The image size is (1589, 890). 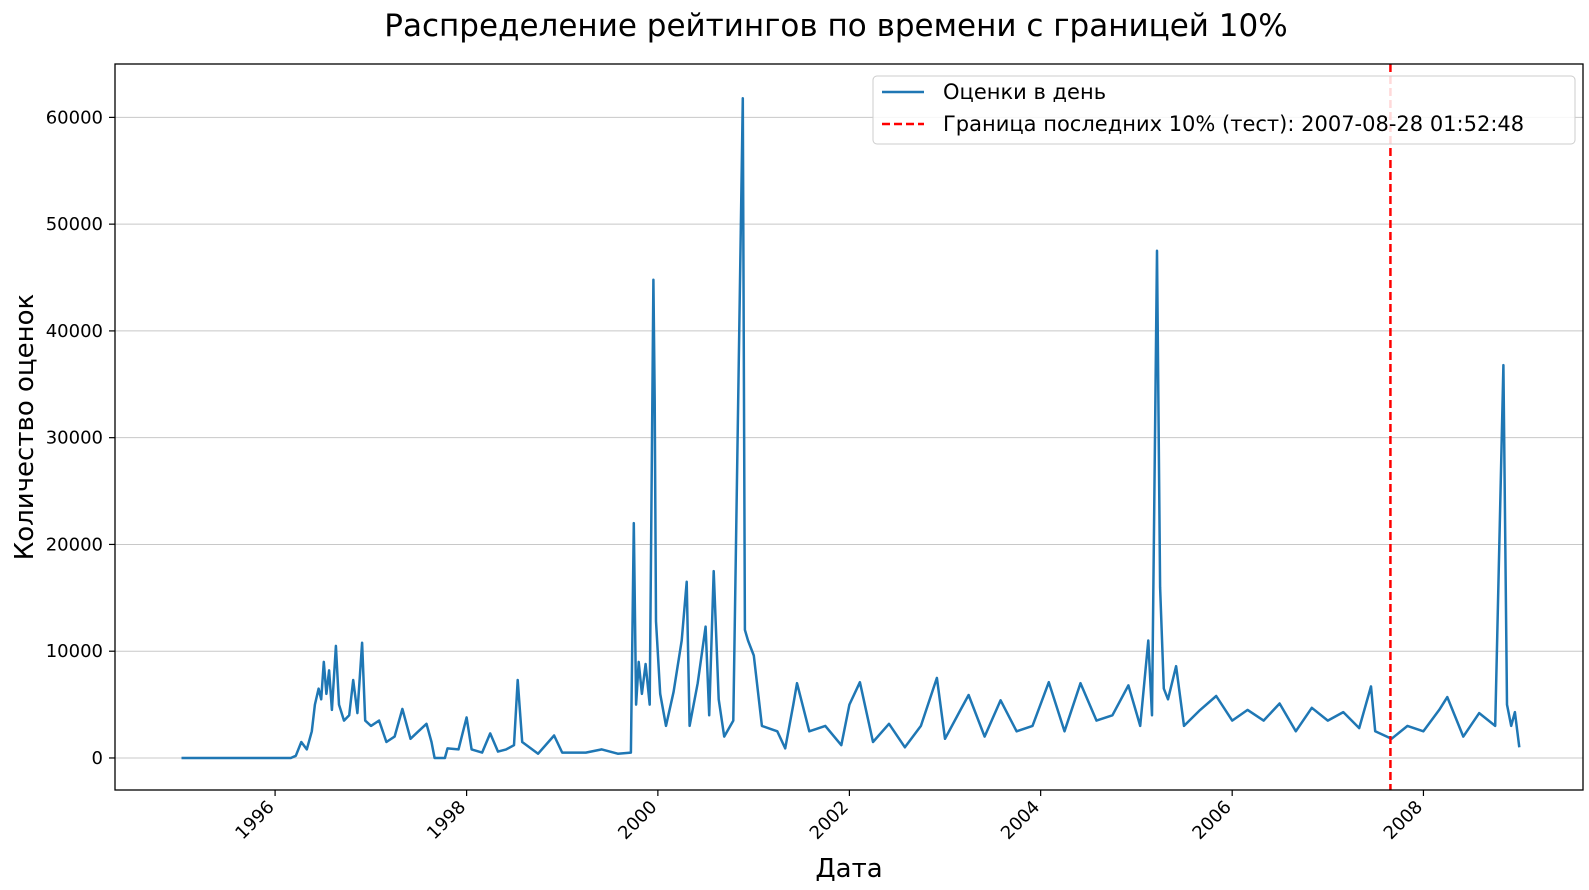 I want to click on y-axis-title: Количество оценок, so click(x=25, y=427).